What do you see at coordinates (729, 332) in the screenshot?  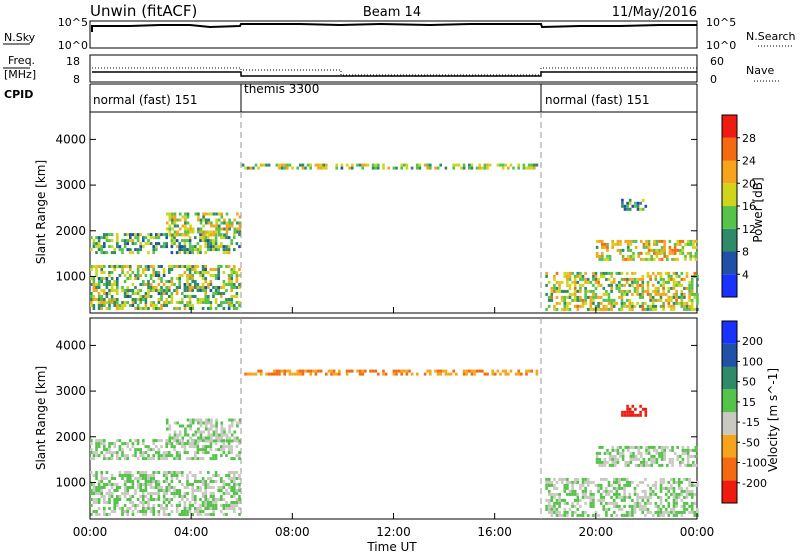 I see `colorbar-segment` at bounding box center [729, 332].